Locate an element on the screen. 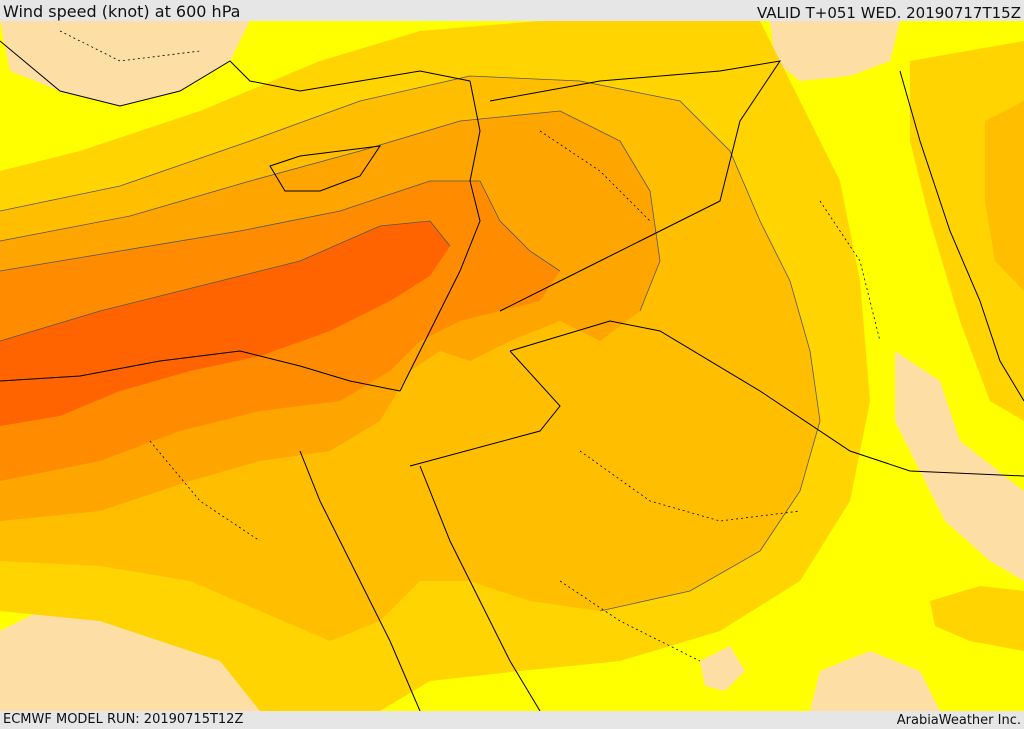  low-wind-area-red-sea is located at coordinates (722, 668).